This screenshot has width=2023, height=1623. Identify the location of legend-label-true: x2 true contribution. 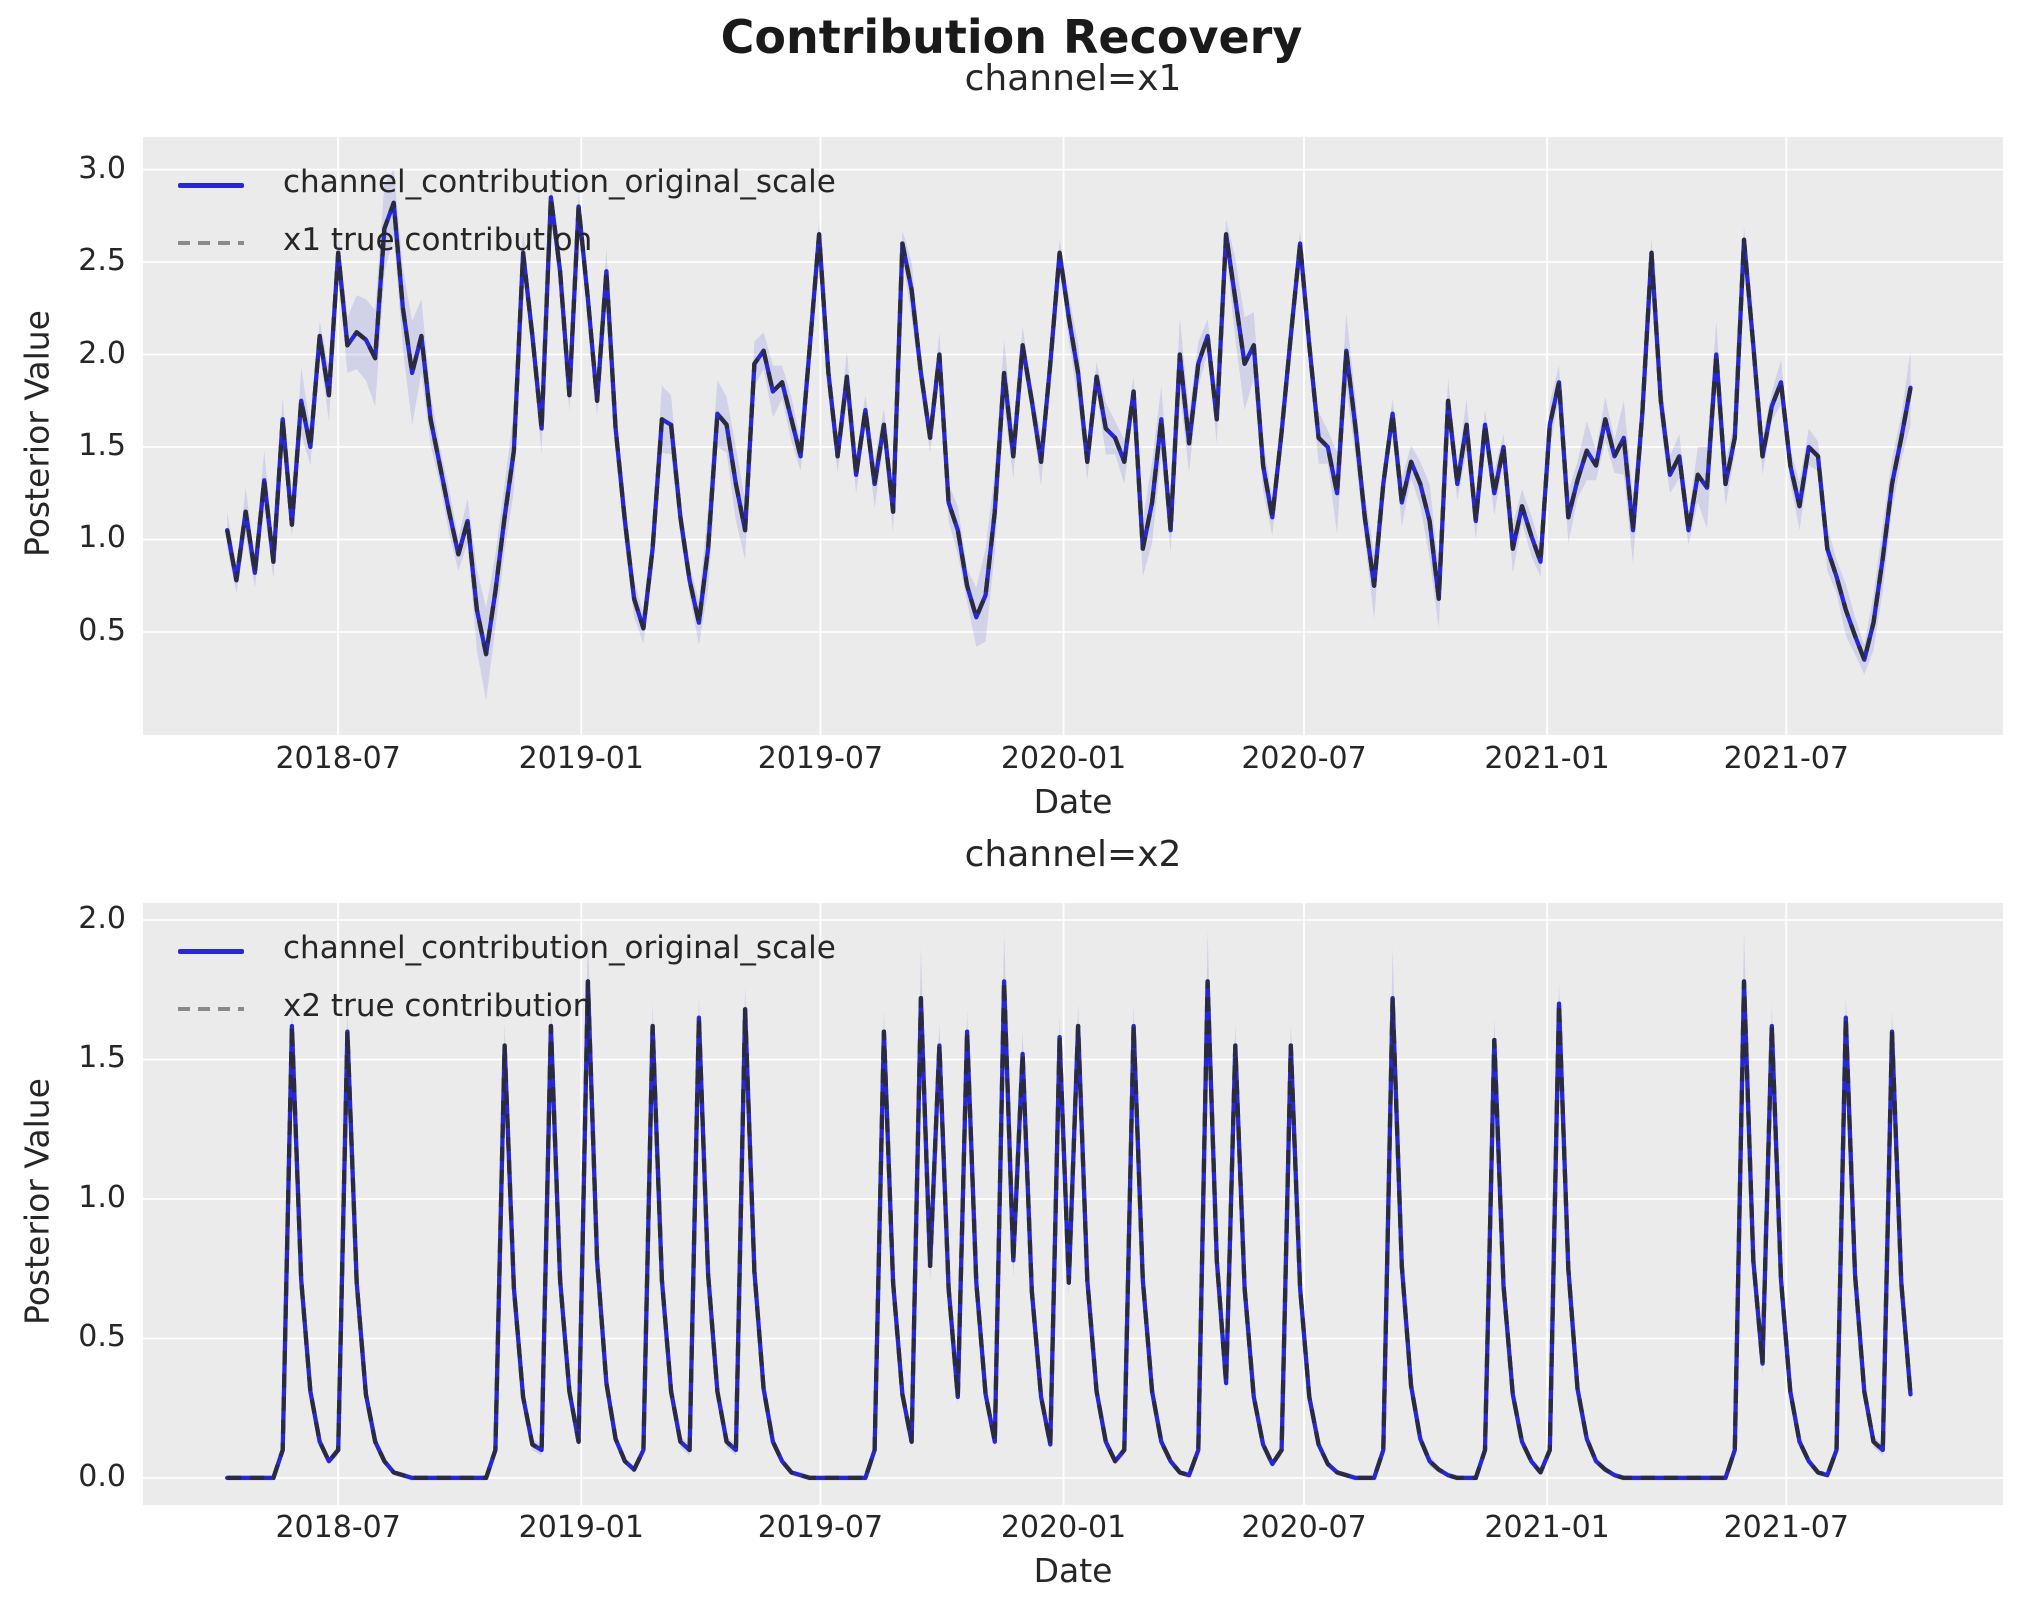
(438, 1006).